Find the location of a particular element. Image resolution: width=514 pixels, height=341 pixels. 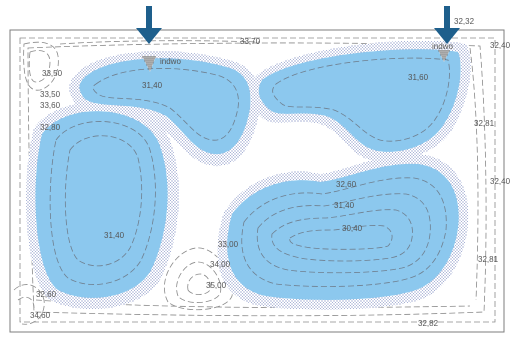

mound-contours is located at coordinates (198, 279).